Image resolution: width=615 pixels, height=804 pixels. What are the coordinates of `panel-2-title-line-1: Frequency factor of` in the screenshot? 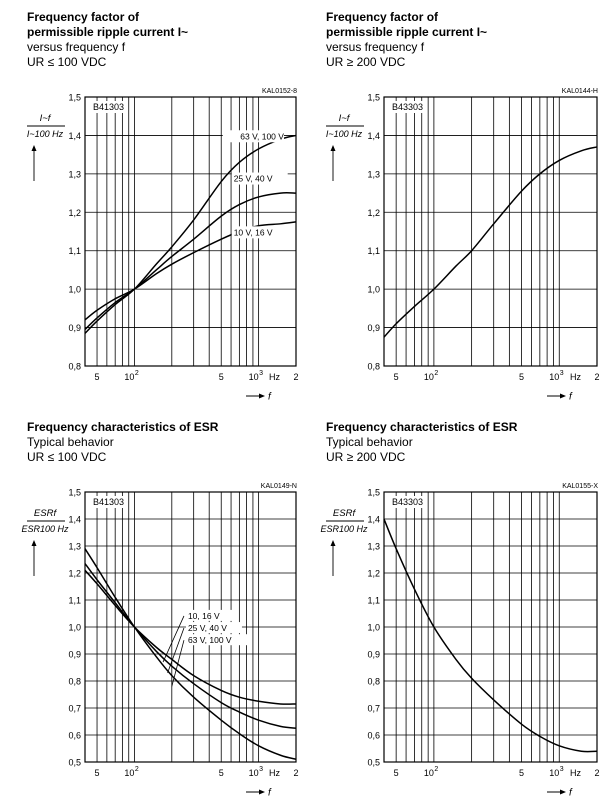 It's located at (382, 17).